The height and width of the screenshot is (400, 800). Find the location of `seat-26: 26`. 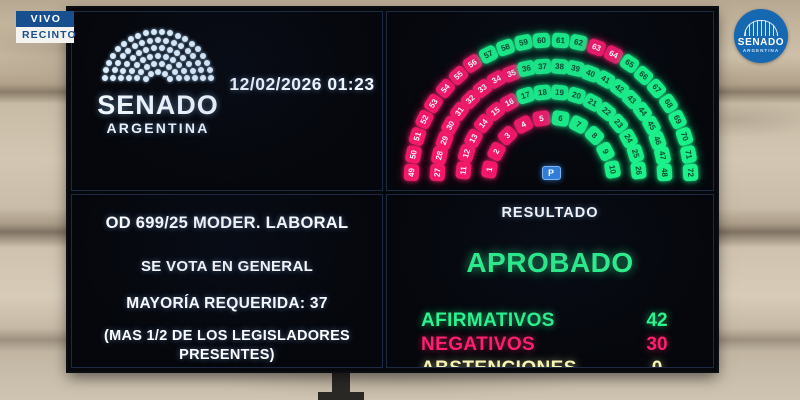

seat-26: 26 is located at coordinates (638, 171).